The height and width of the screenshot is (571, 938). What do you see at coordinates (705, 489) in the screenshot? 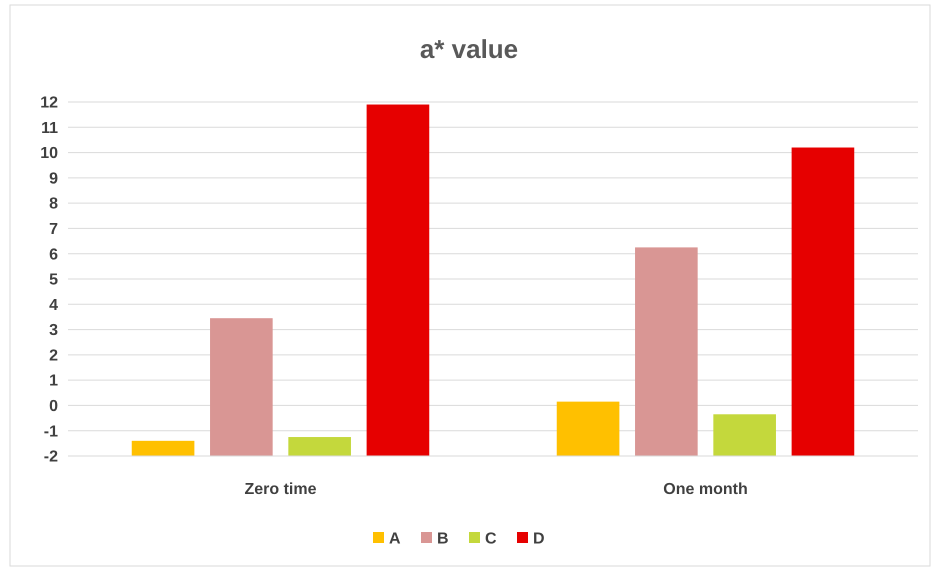
I see `x-tick-label: One month` at bounding box center [705, 489].